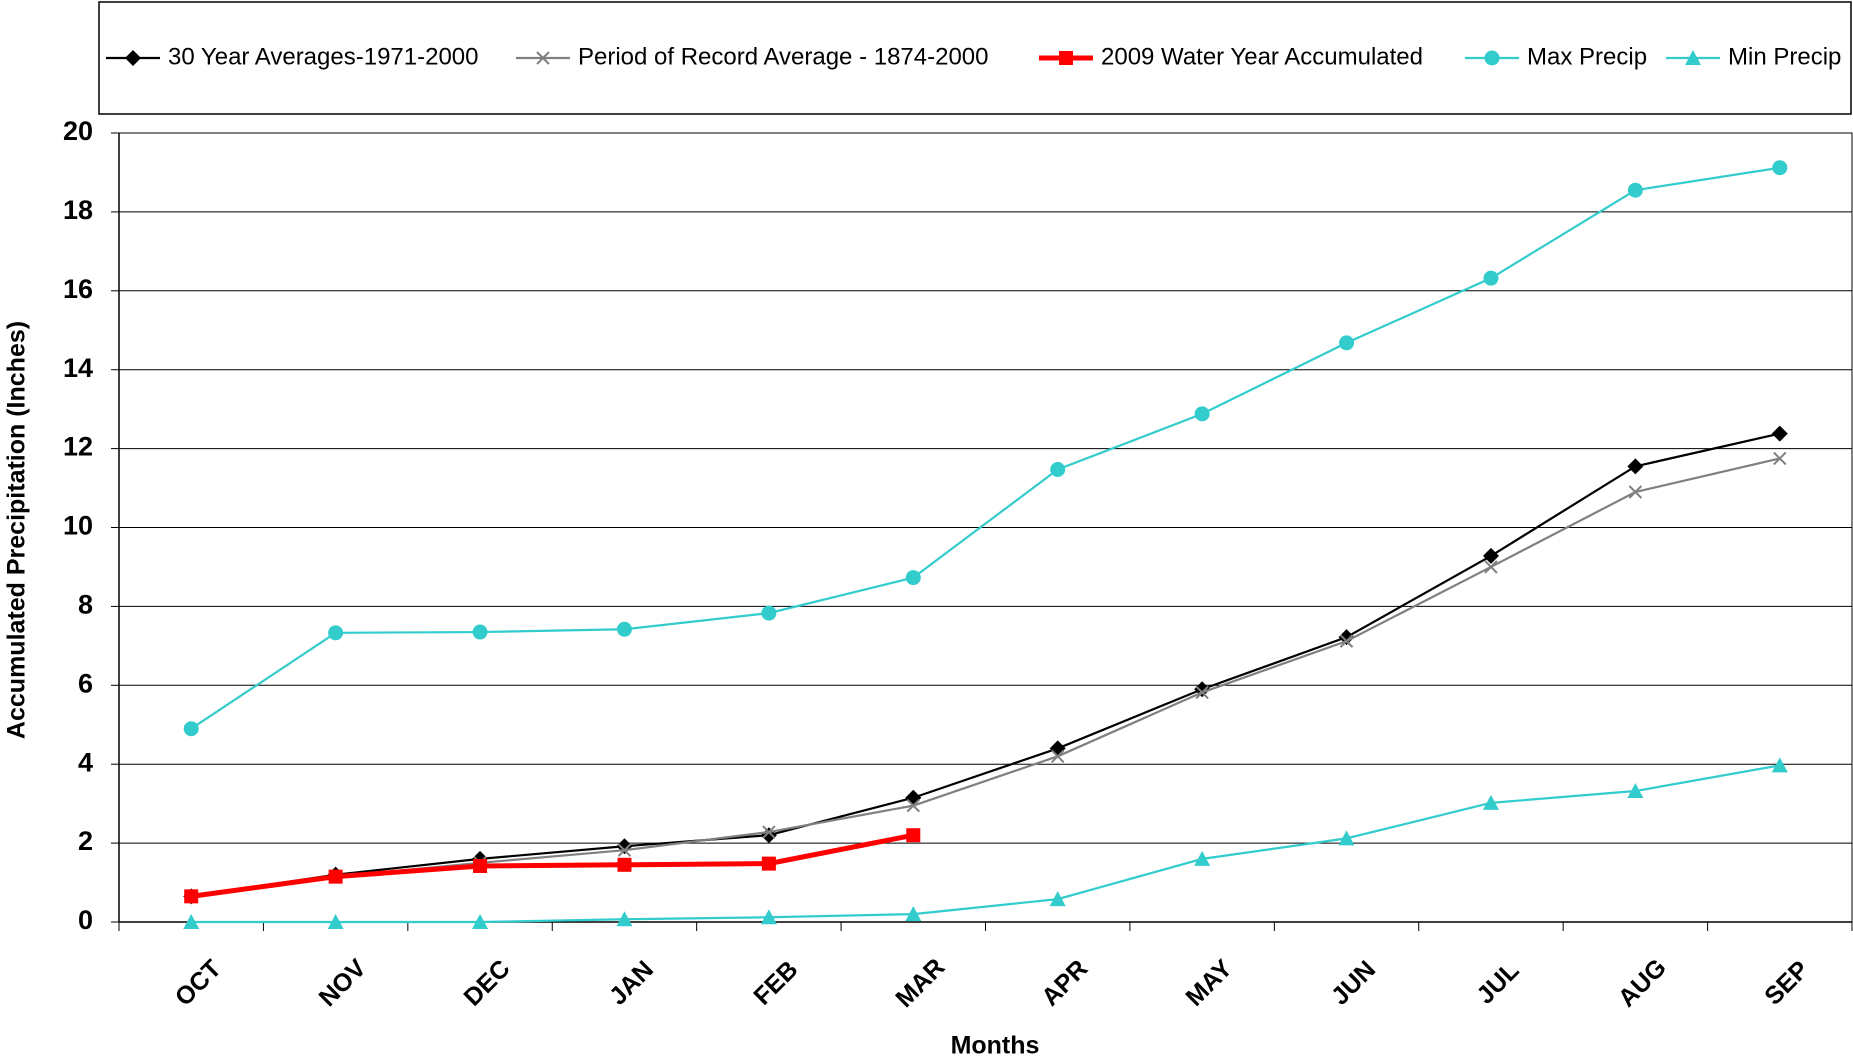 This screenshot has height=1064, width=1853. What do you see at coordinates (631, 982) in the screenshot?
I see `x-tick-label: JAN` at bounding box center [631, 982].